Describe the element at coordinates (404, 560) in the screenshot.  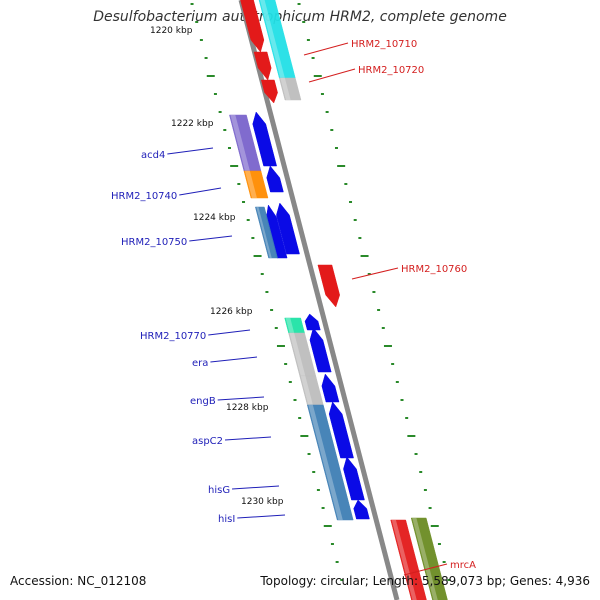
I see `gene-mrca-shine` at that location.